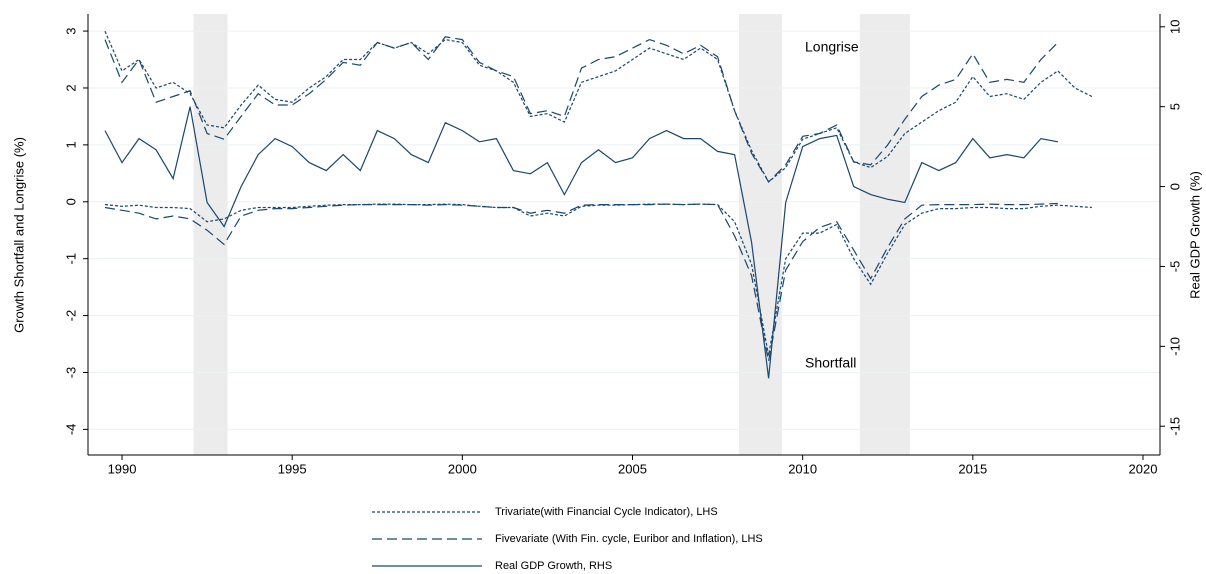  What do you see at coordinates (70, 30) in the screenshot?
I see `y-tick-label: 3` at bounding box center [70, 30].